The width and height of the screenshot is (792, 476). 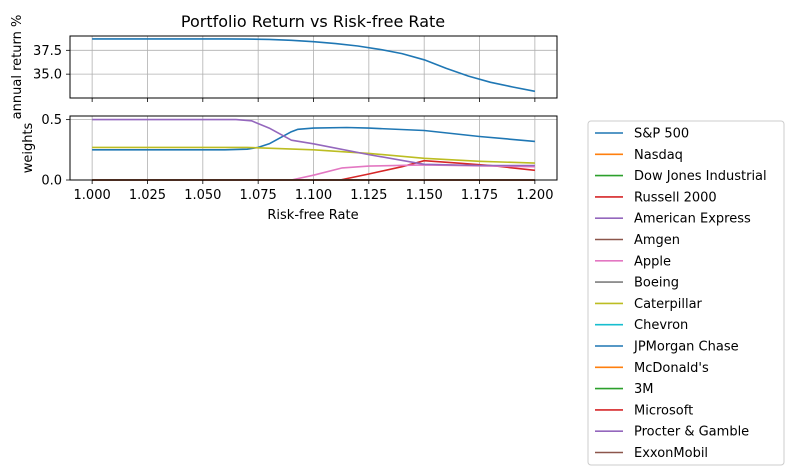 I want to click on x-tick-label: 1.150, so click(x=424, y=195).